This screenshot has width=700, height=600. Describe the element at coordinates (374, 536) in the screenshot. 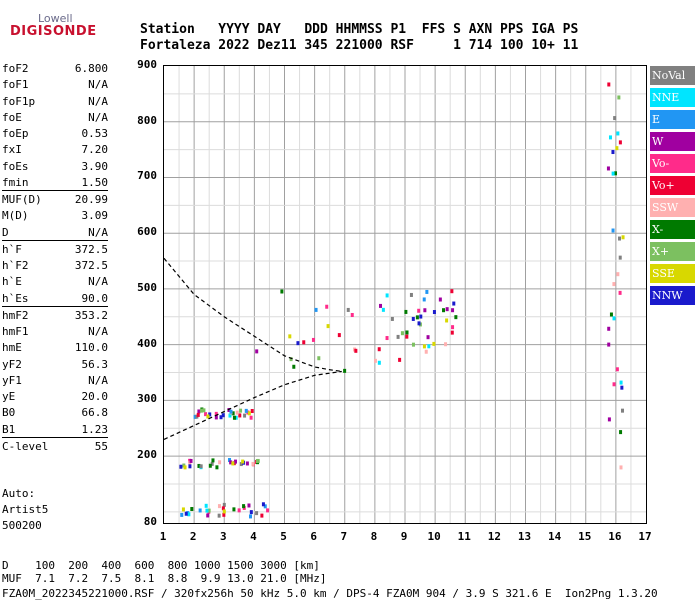

I see `x-tick-label: 8` at that location.